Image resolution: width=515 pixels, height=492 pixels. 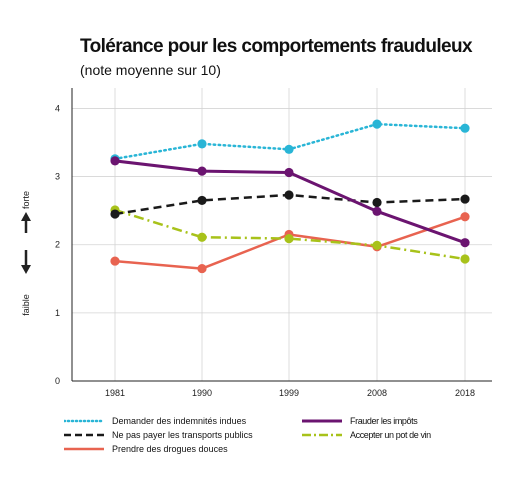 I want to click on legend-item-transports: Ne pas payer les transports publics, so click(x=158, y=435).